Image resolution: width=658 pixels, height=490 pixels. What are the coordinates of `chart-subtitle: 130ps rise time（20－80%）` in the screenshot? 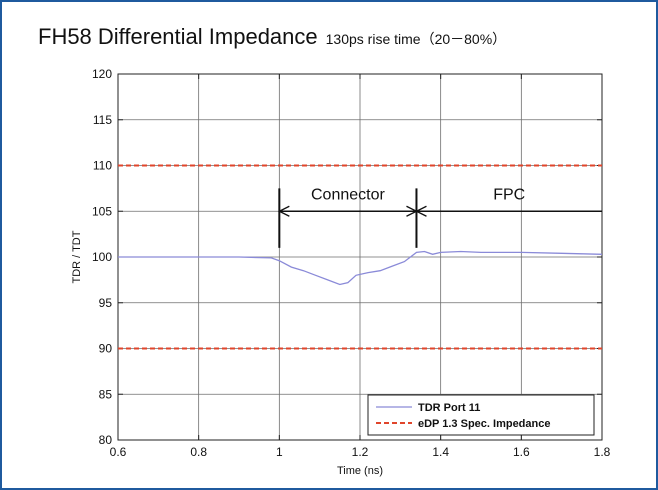 It's located at (416, 39).